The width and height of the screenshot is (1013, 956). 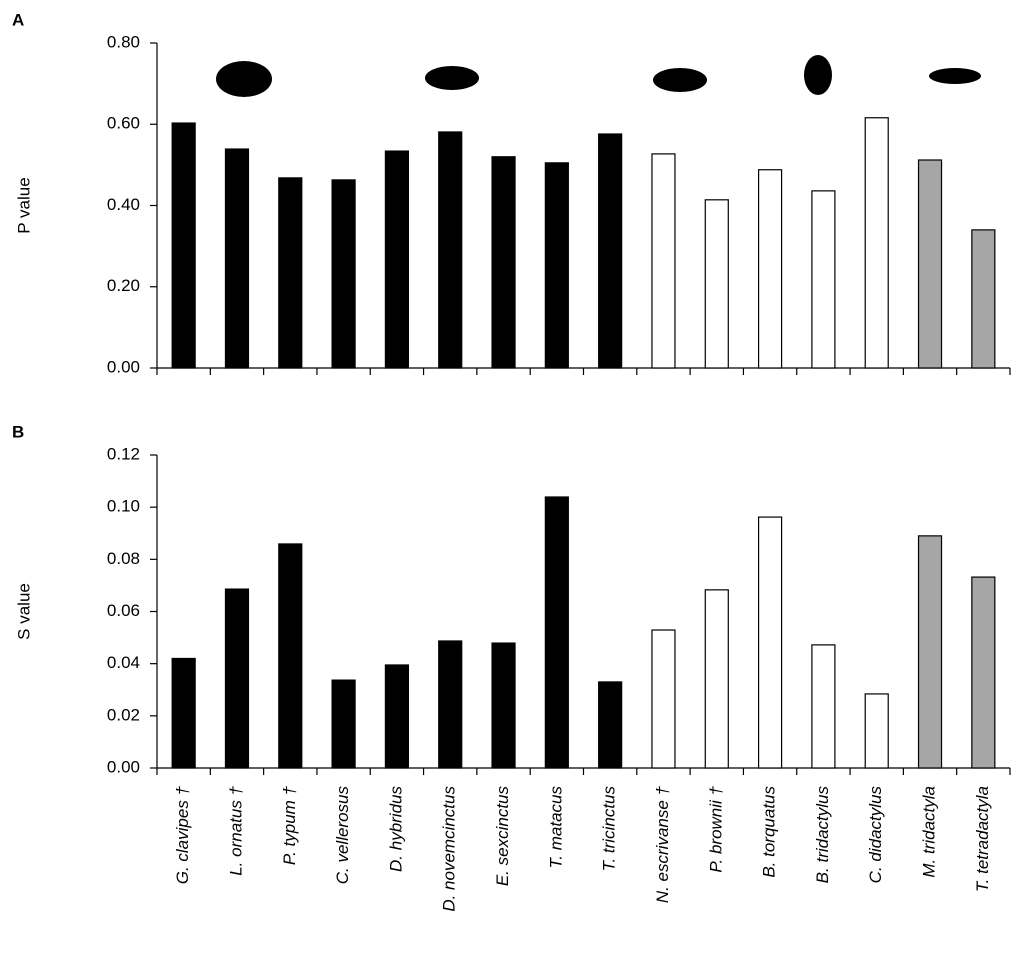 What do you see at coordinates (449, 849) in the screenshot?
I see `x-tick-label: D. novemcinctus` at bounding box center [449, 849].